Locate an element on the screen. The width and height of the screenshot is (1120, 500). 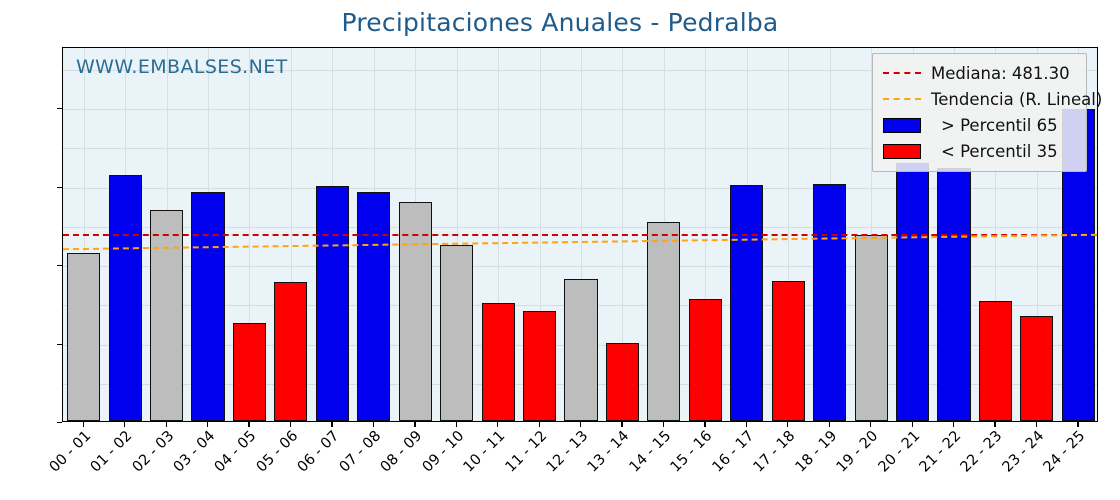
legend-item: > Percentil 65 is located at coordinates (979, 125).